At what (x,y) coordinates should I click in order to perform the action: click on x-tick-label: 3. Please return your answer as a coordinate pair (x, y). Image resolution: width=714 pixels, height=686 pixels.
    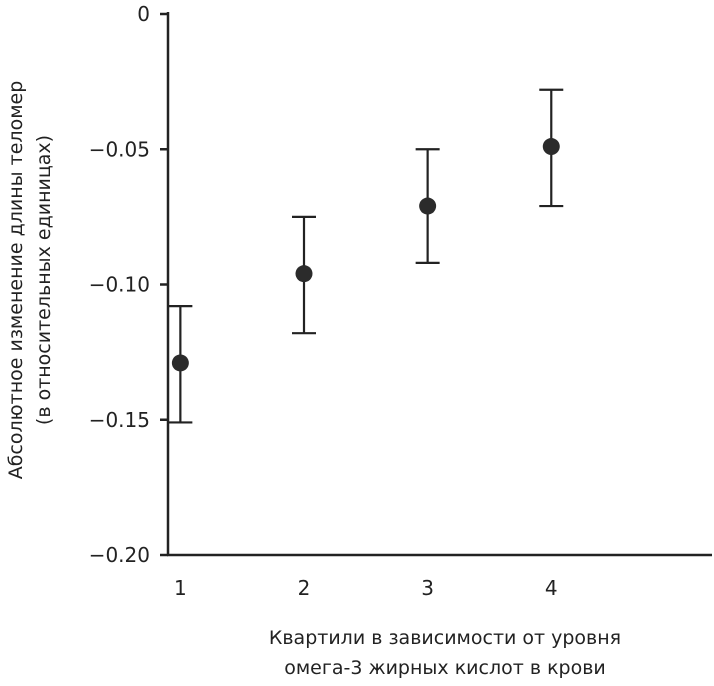
    Looking at the image, I should click on (427, 588).